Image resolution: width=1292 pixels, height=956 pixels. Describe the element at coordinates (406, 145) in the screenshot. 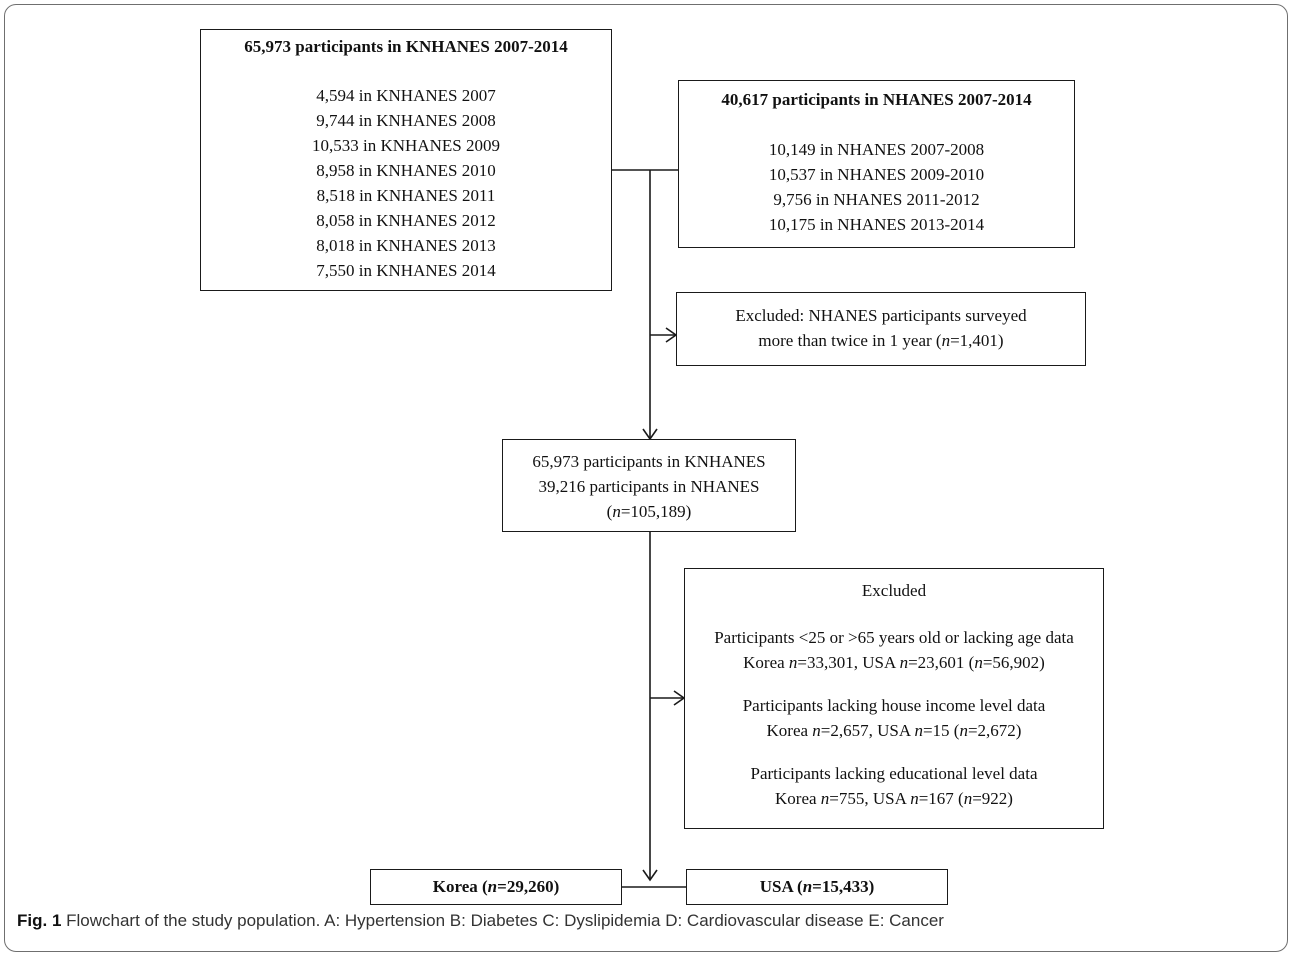

I see `list-item: 10,533 in KNHANES 2009` at that location.